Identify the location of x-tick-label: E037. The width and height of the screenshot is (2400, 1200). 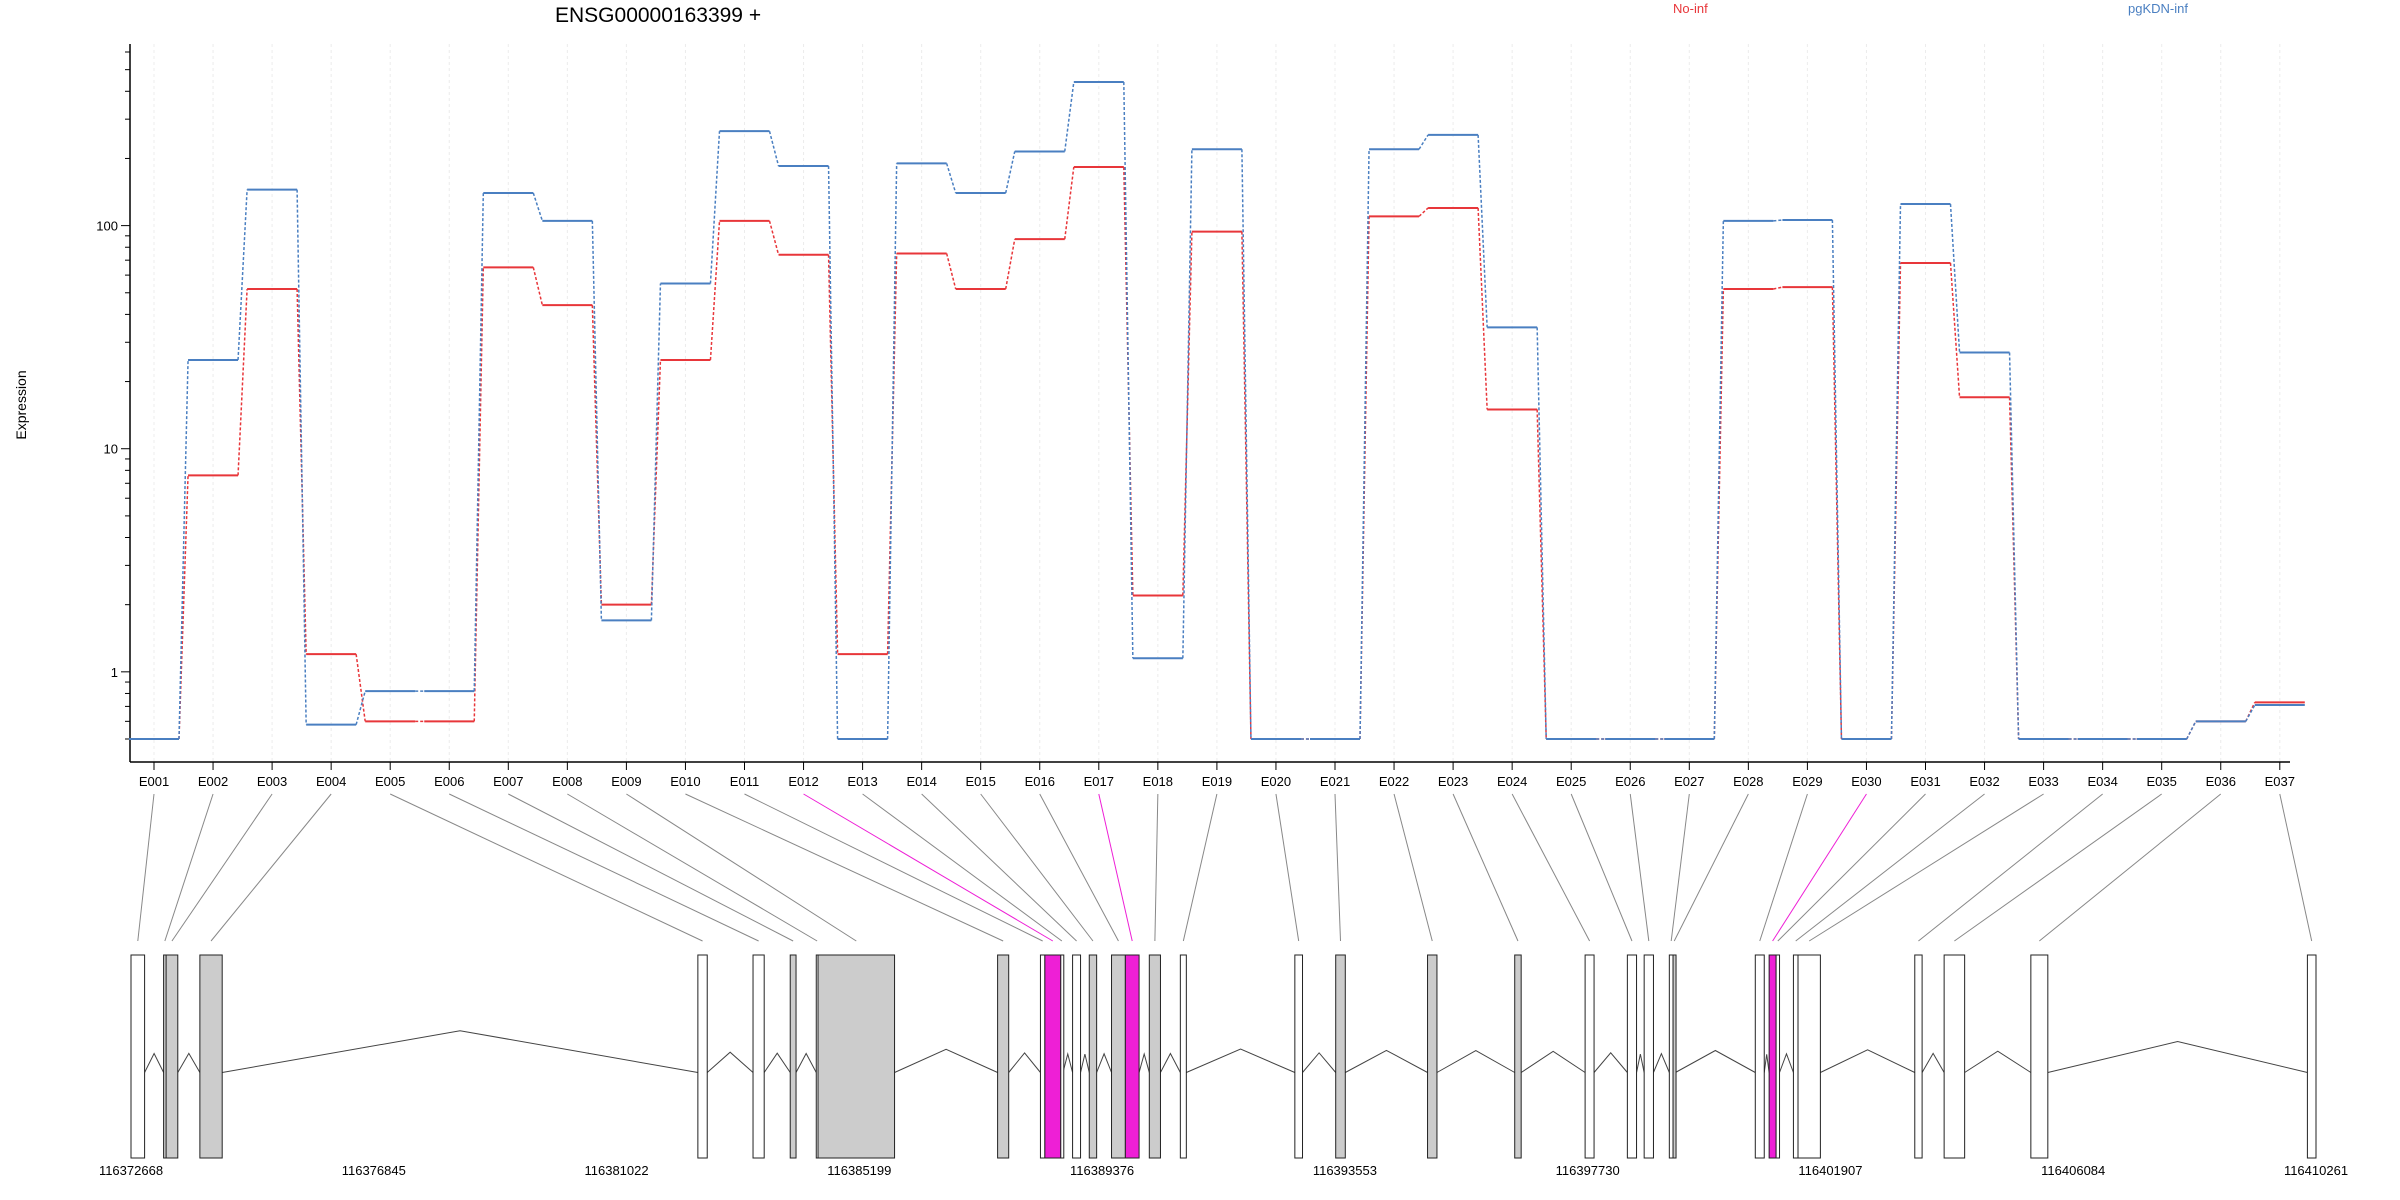
(2280, 781).